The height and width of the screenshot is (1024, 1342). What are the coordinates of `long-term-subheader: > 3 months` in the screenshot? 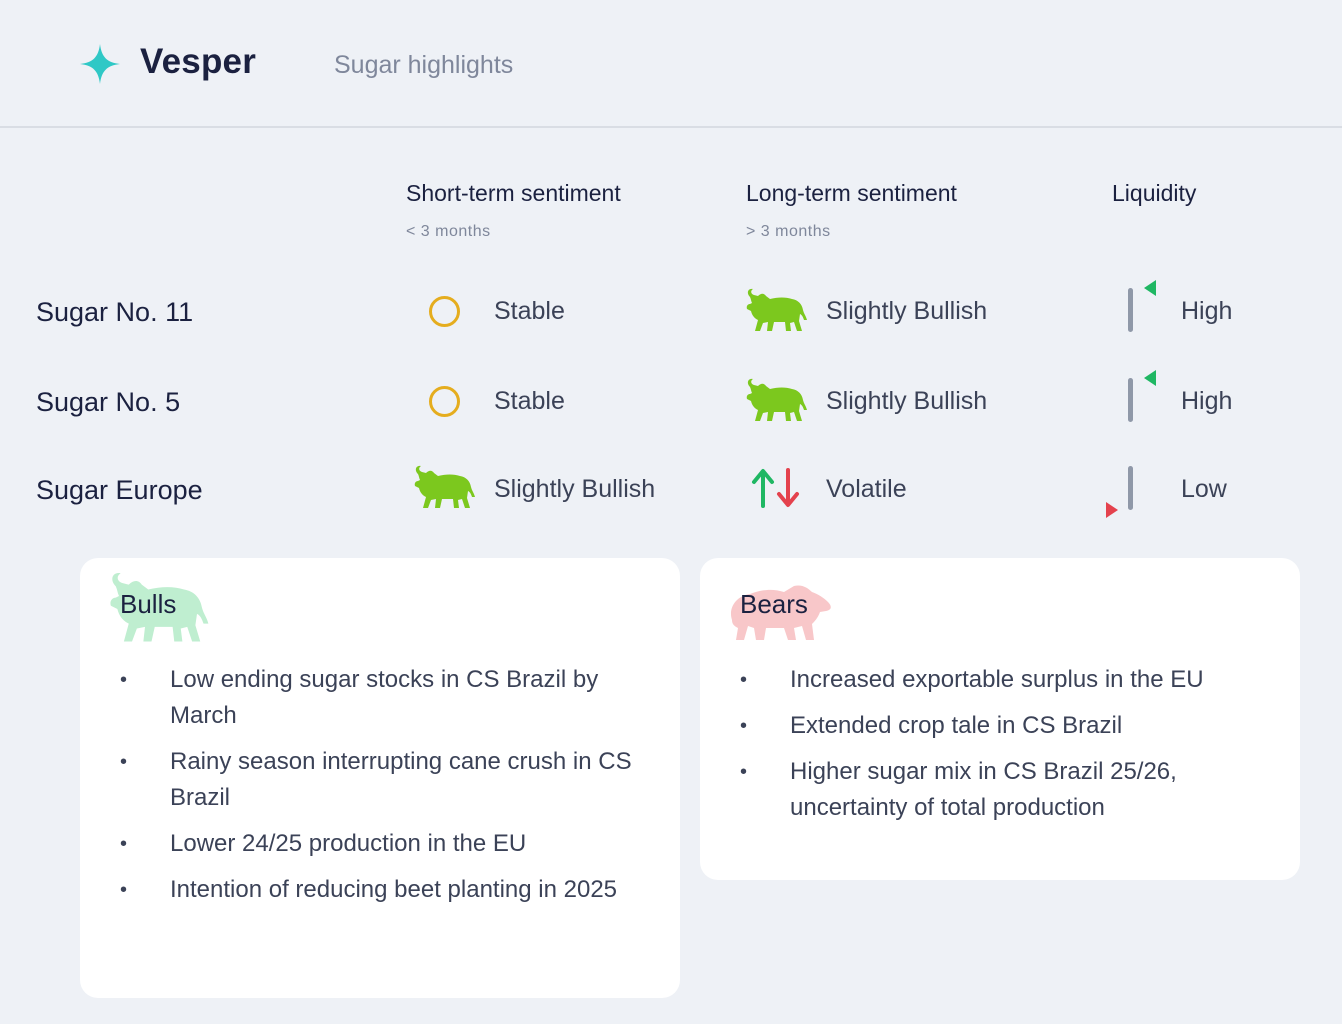 It's located at (788, 231).